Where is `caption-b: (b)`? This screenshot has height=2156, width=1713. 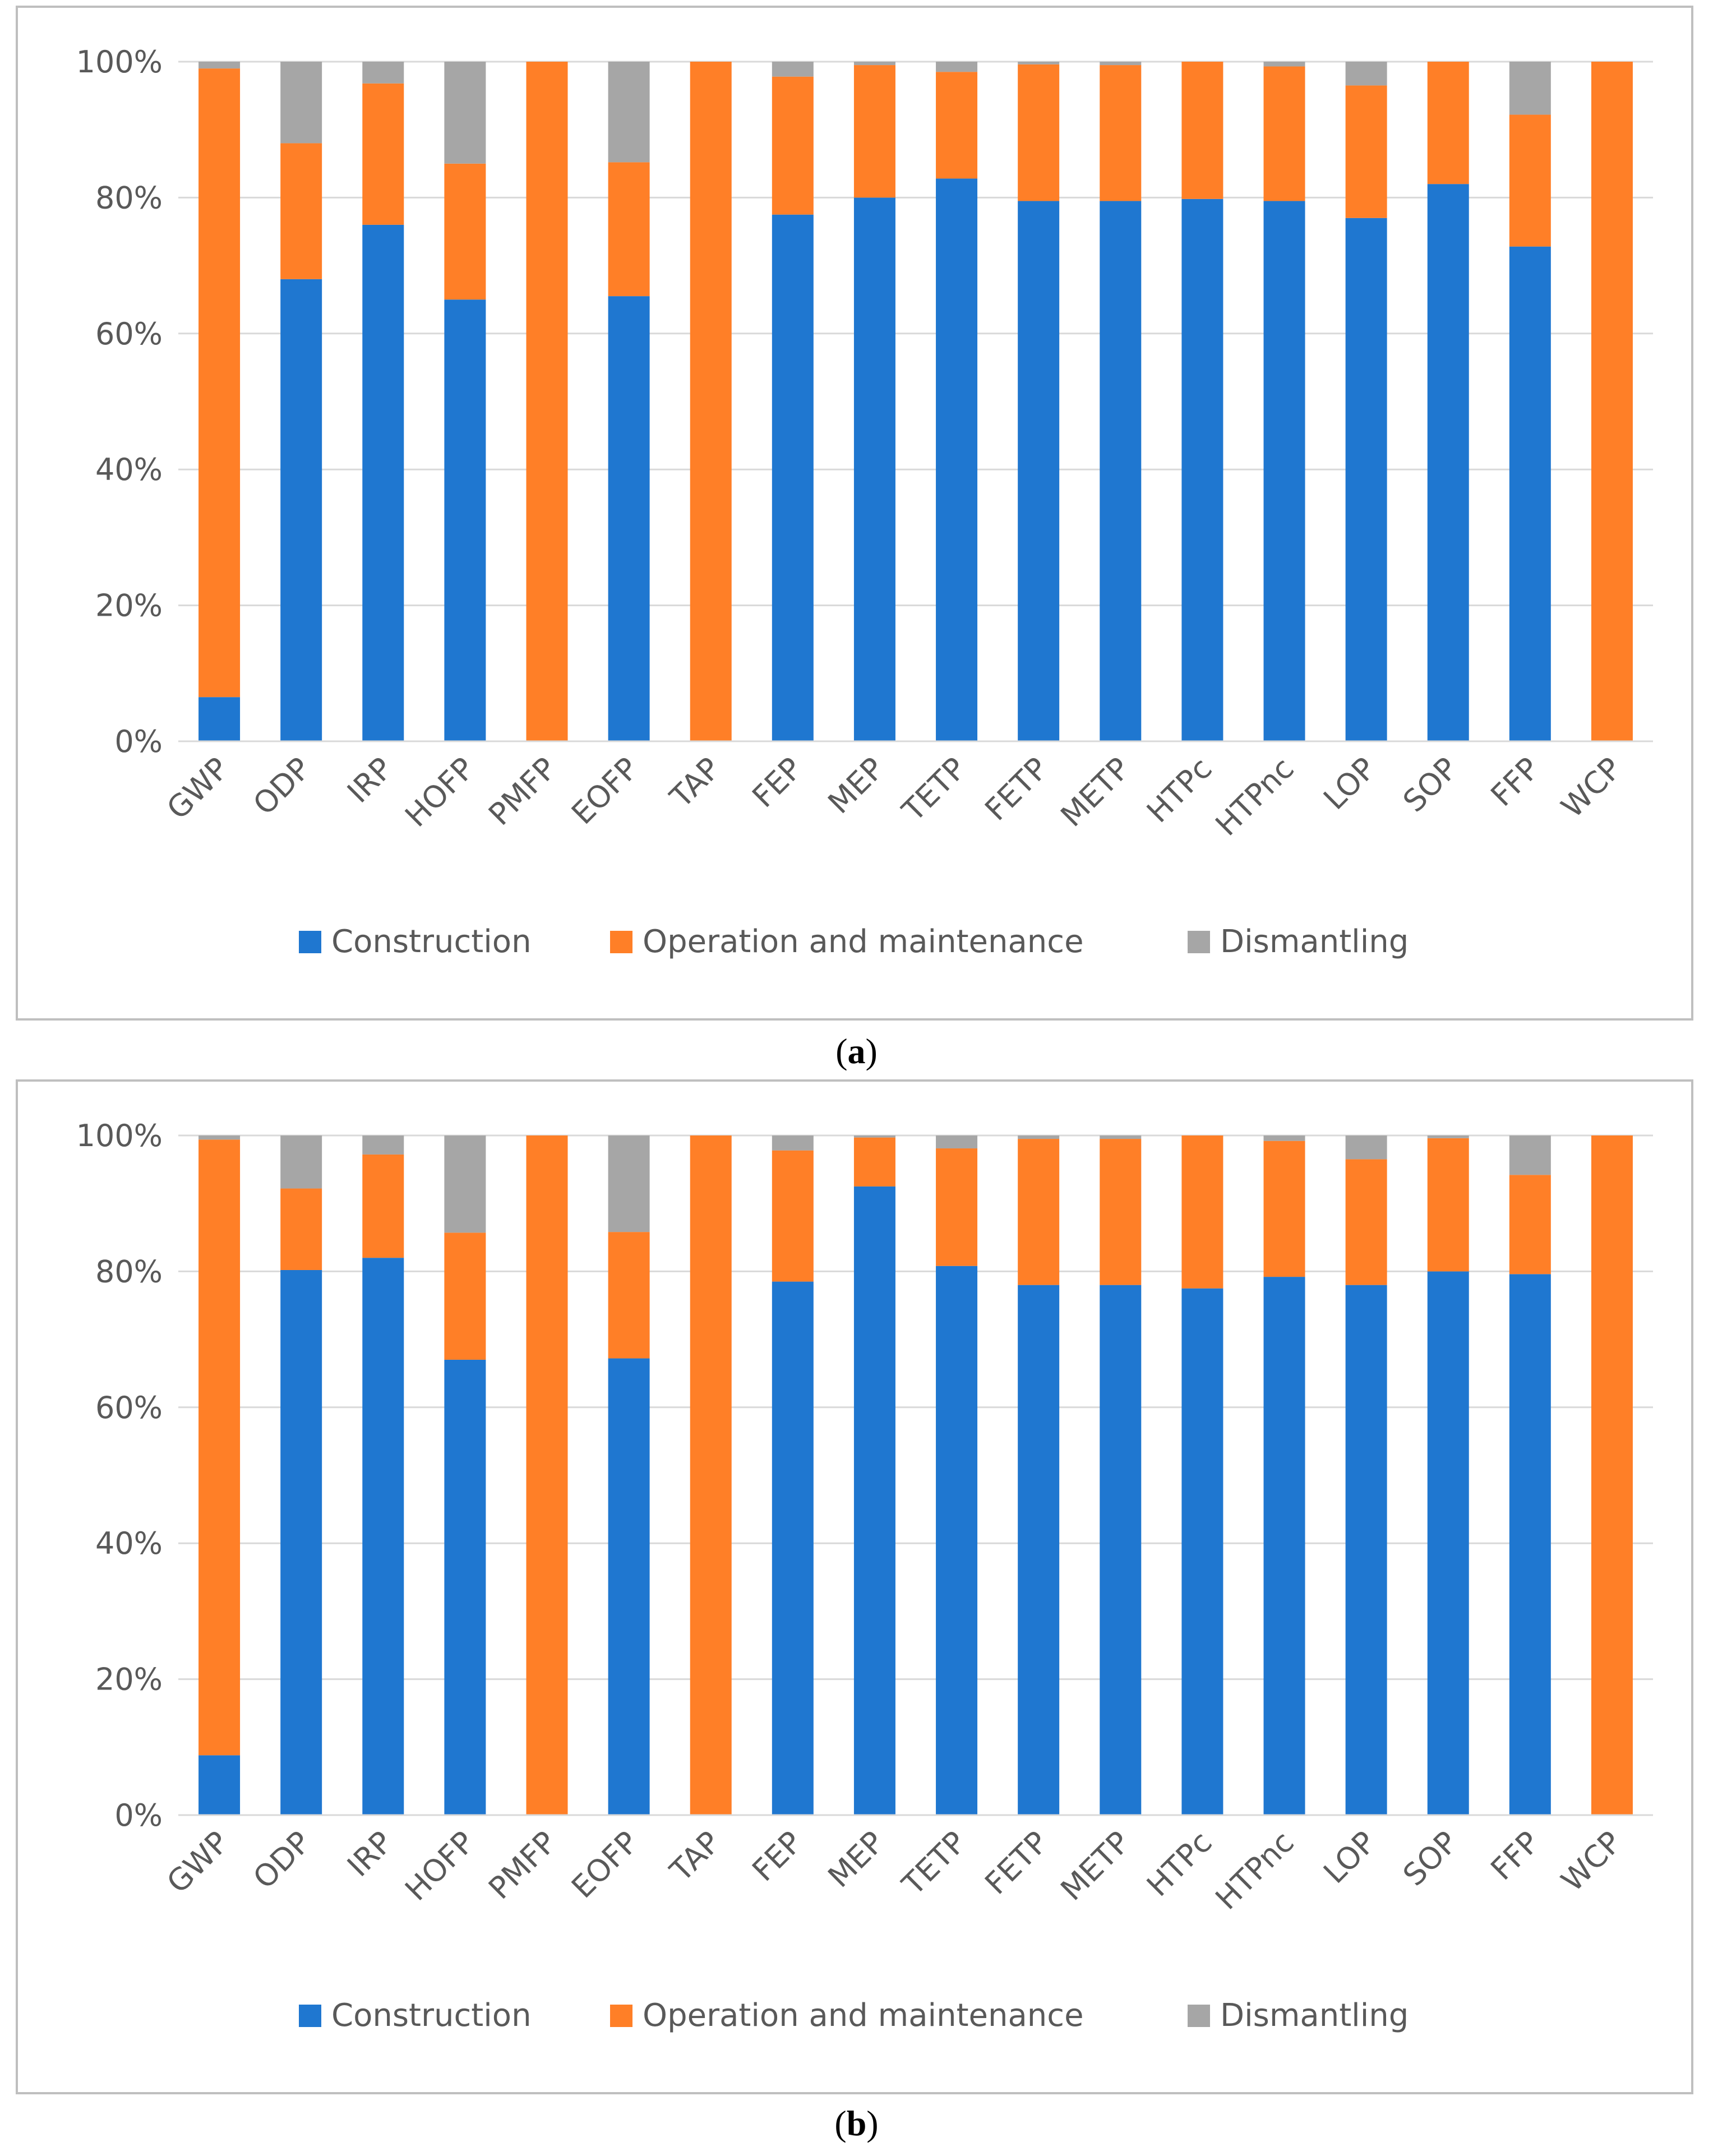
caption-b: (b) is located at coordinates (856, 2123).